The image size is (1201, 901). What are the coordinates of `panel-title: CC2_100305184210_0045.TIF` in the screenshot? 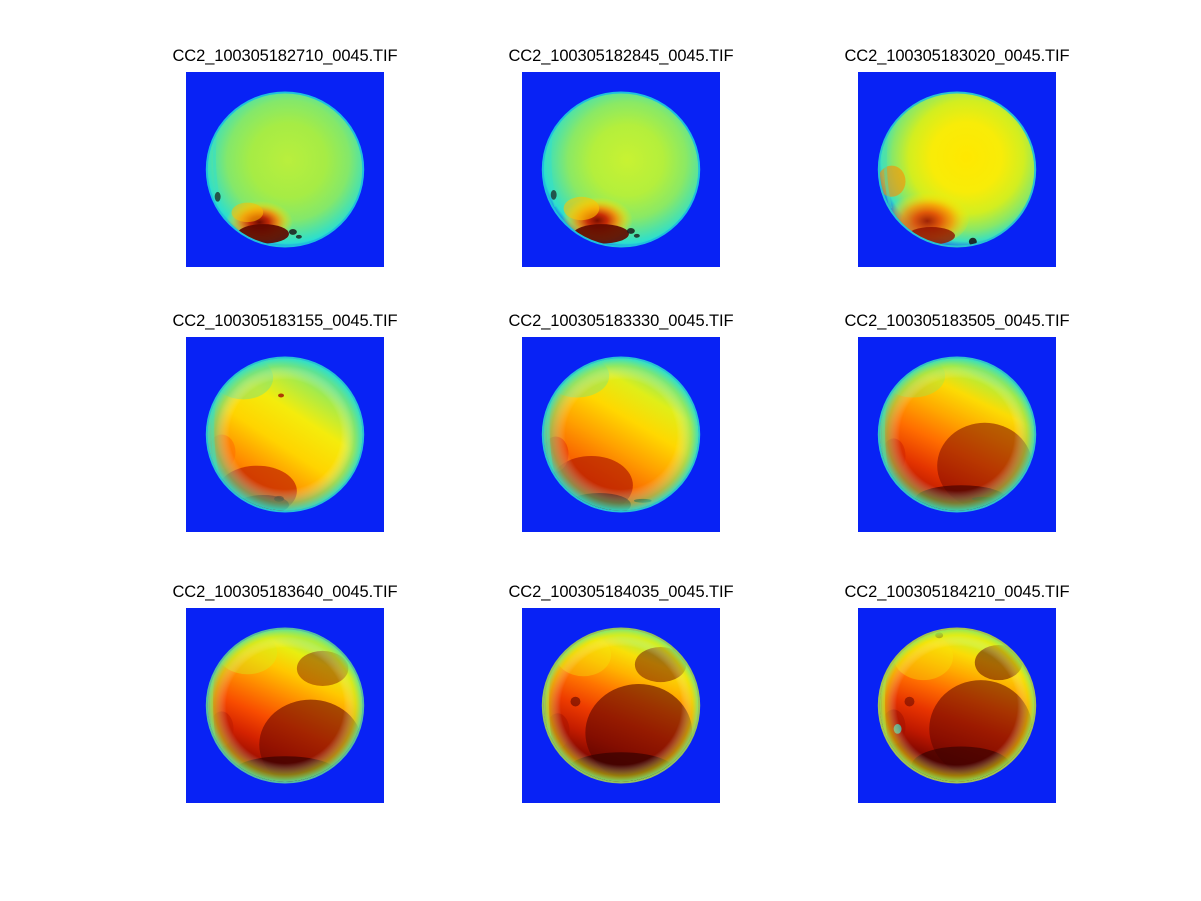 It's located at (957, 592).